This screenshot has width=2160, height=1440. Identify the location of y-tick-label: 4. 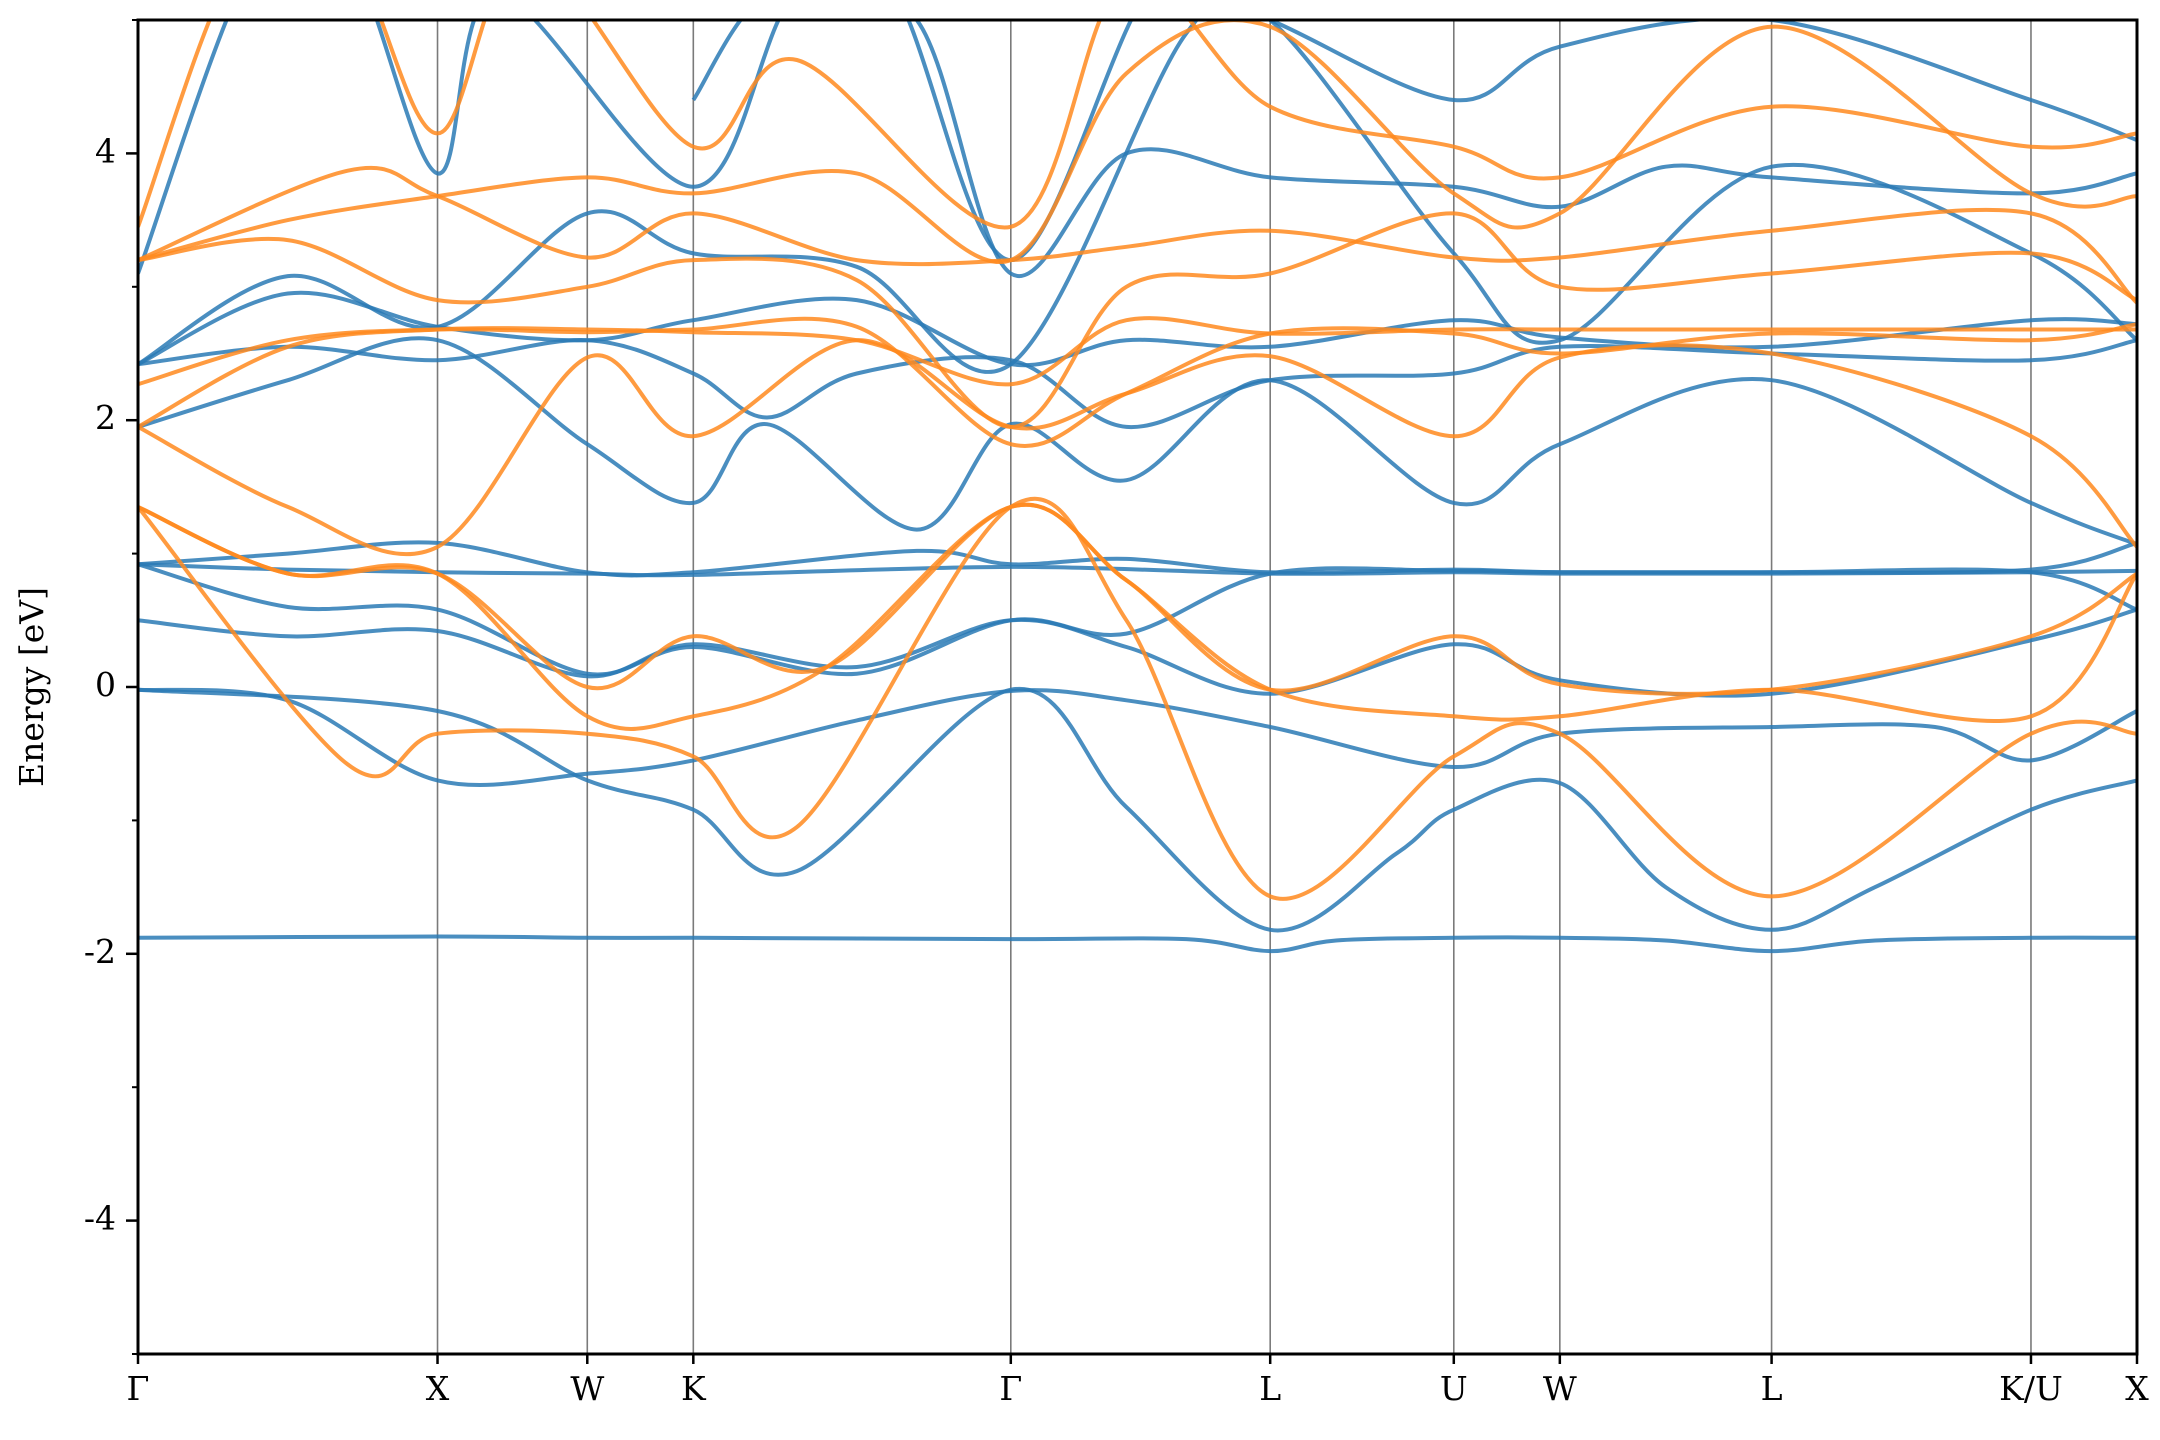
(105, 150).